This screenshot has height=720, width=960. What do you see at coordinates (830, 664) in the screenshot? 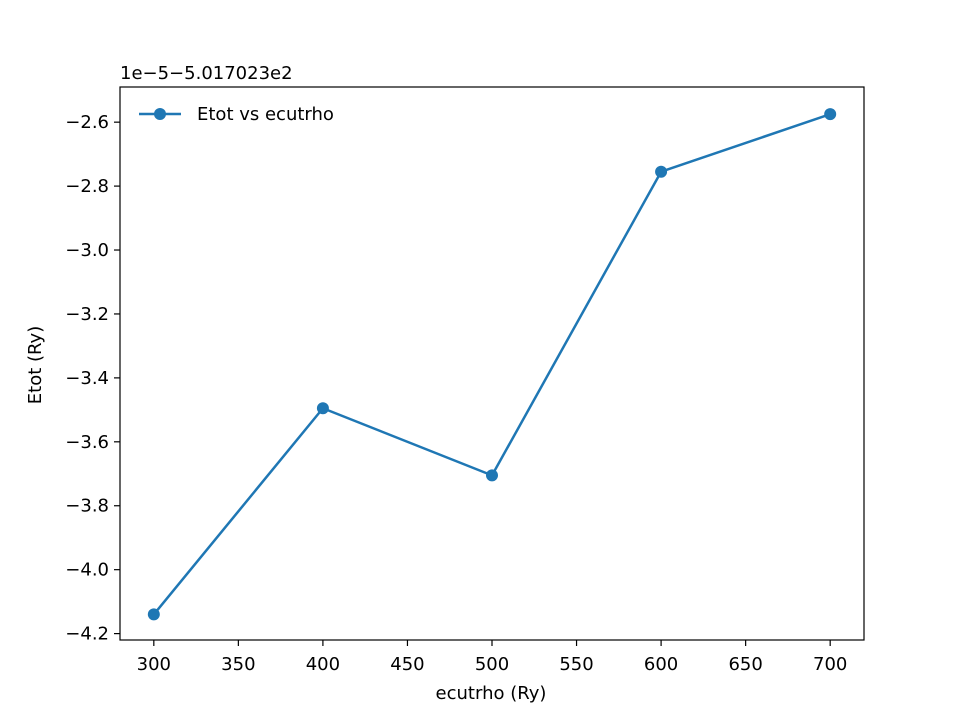
I see `x-tick-label: 700` at bounding box center [830, 664].